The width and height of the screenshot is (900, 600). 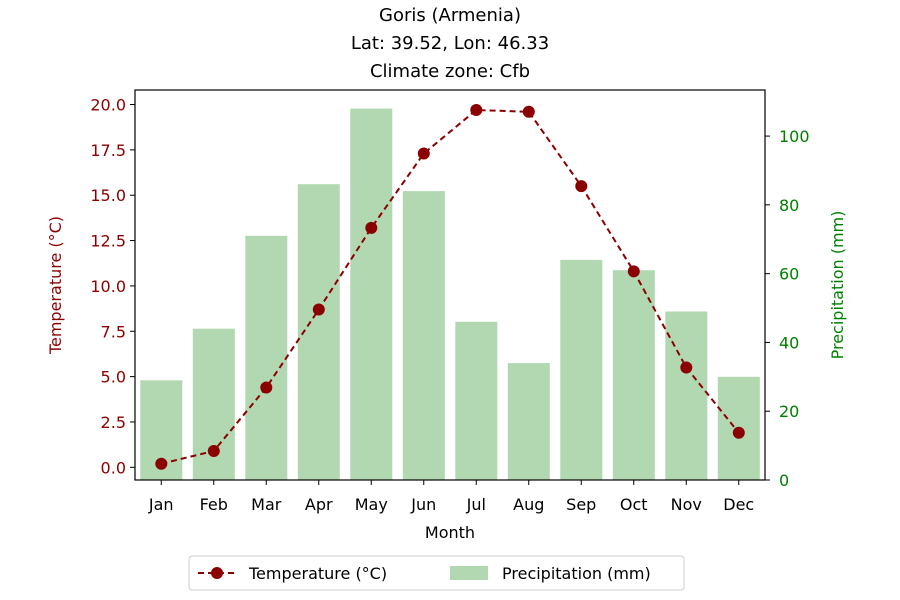 I want to click on x-tick-label-dec: Dec, so click(x=738, y=504).